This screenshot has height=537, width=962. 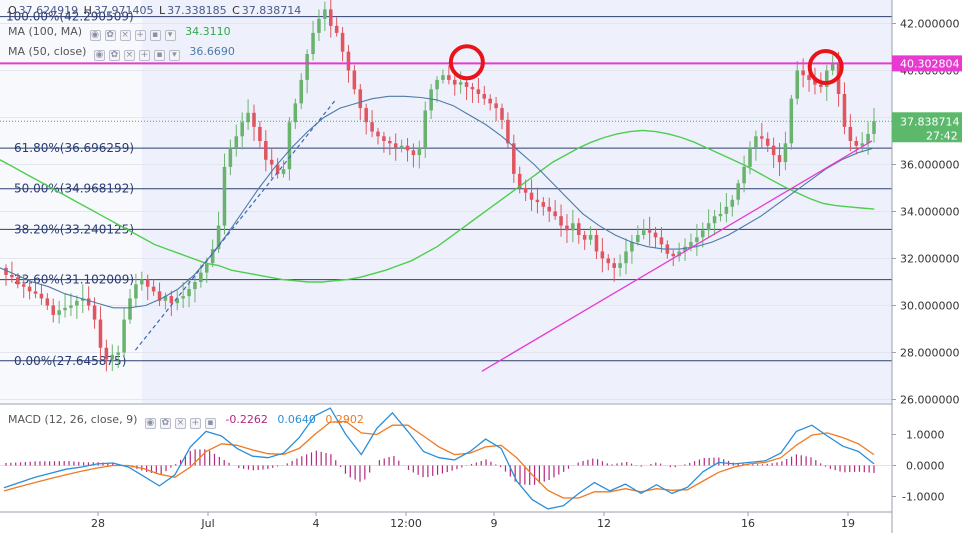 I want to click on time-tick-label: 12, so click(x=604, y=523).